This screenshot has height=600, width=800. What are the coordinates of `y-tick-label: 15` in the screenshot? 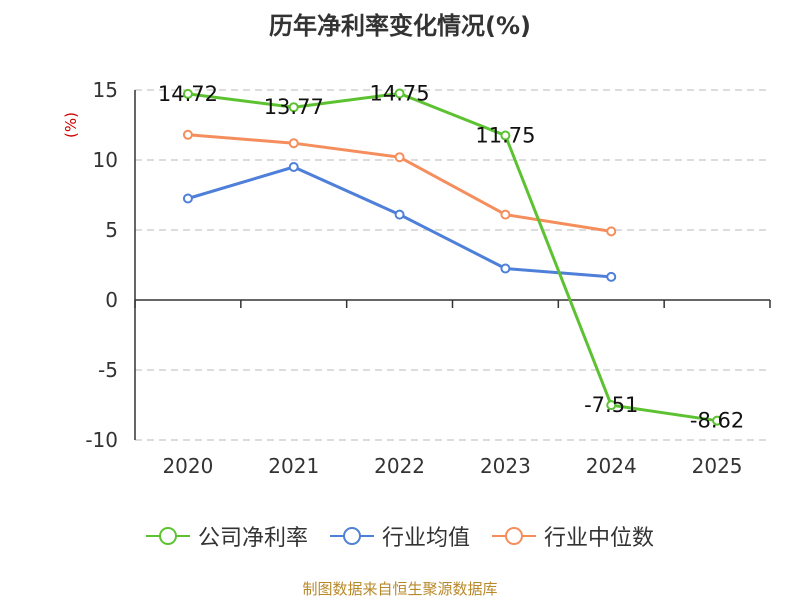 It's located at (105, 90).